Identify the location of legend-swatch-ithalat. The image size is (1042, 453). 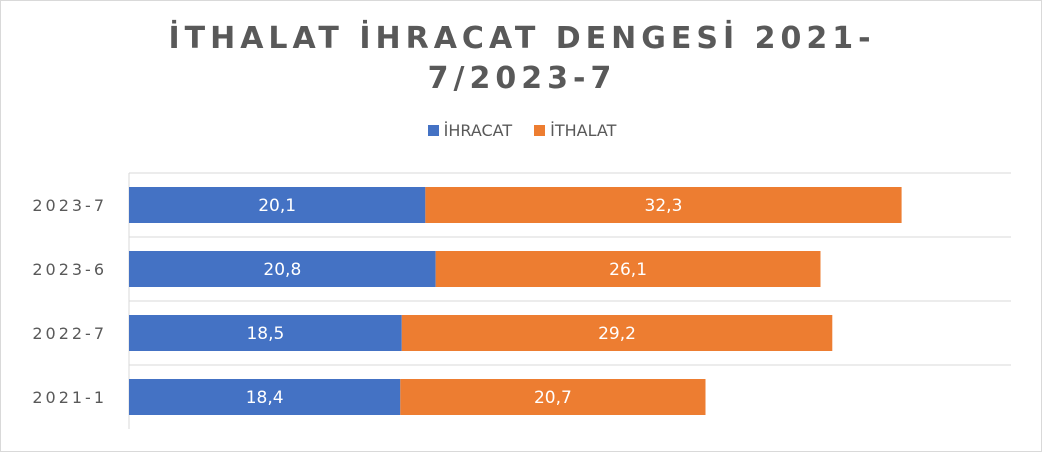
(540, 130).